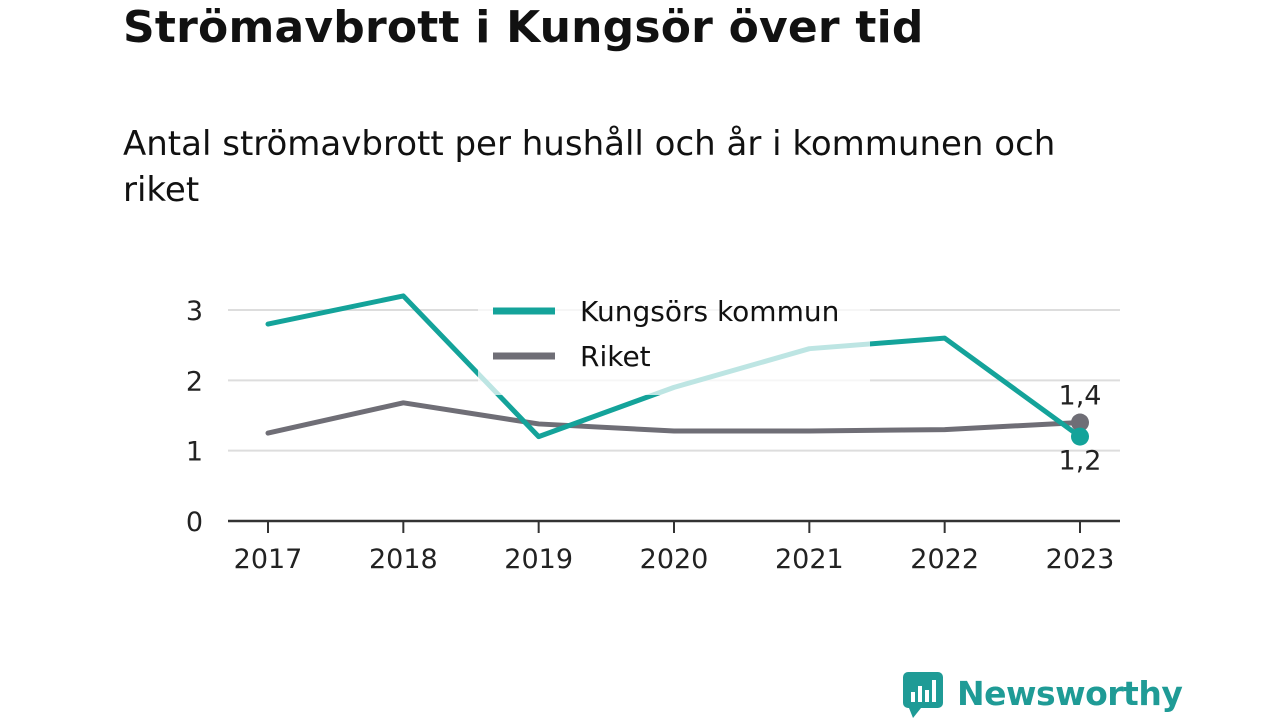 This screenshot has height=720, width=1280. Describe the element at coordinates (1080, 436) in the screenshot. I see `end-point-kungsors-kommun` at that location.